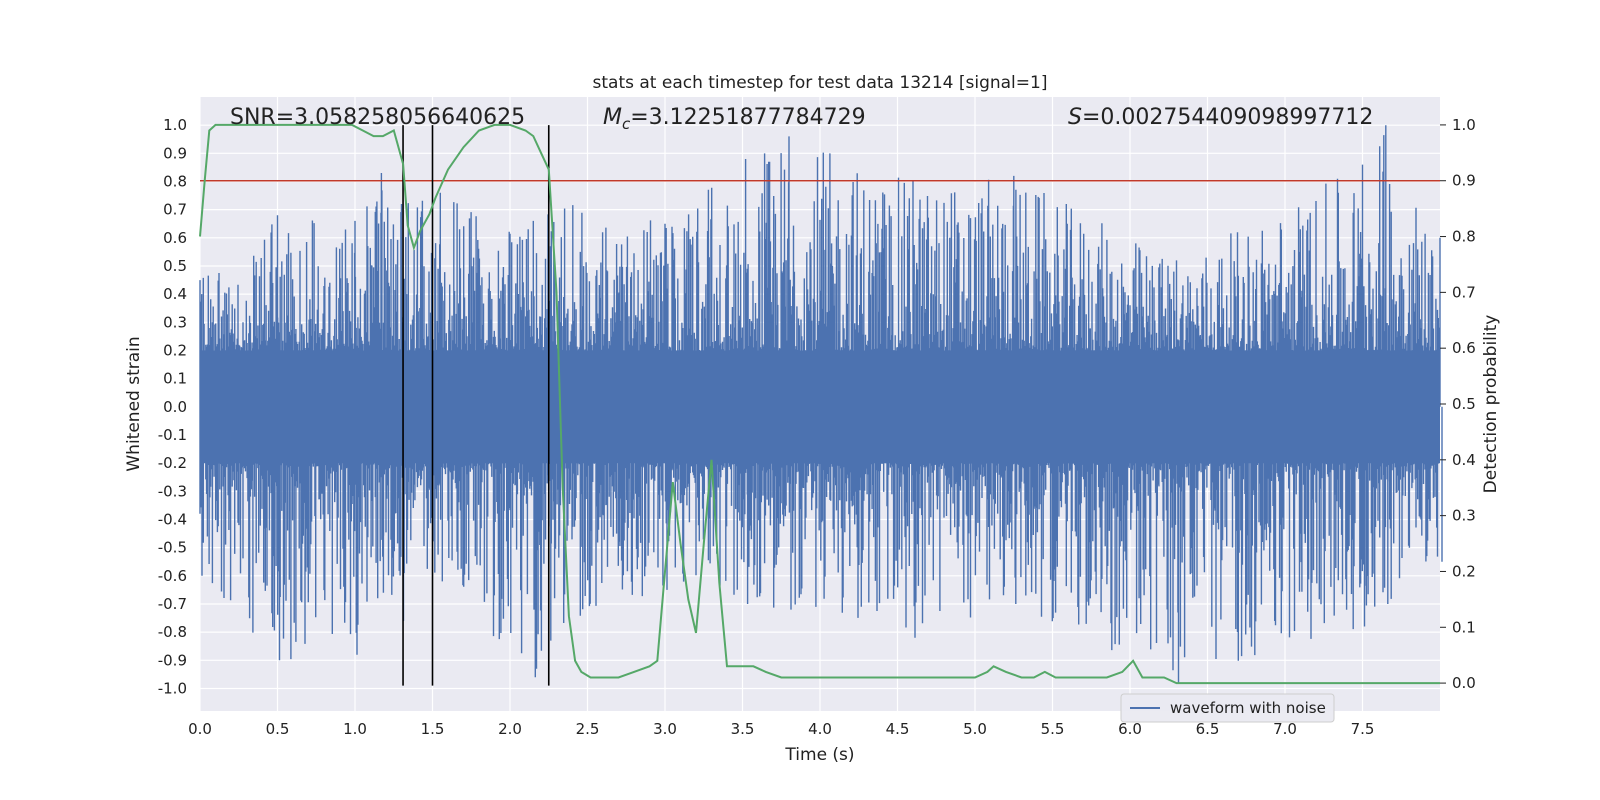 The width and height of the screenshot is (1600, 800). What do you see at coordinates (175, 210) in the screenshot?
I see `left-y-tick-label: 0.7` at bounding box center [175, 210].